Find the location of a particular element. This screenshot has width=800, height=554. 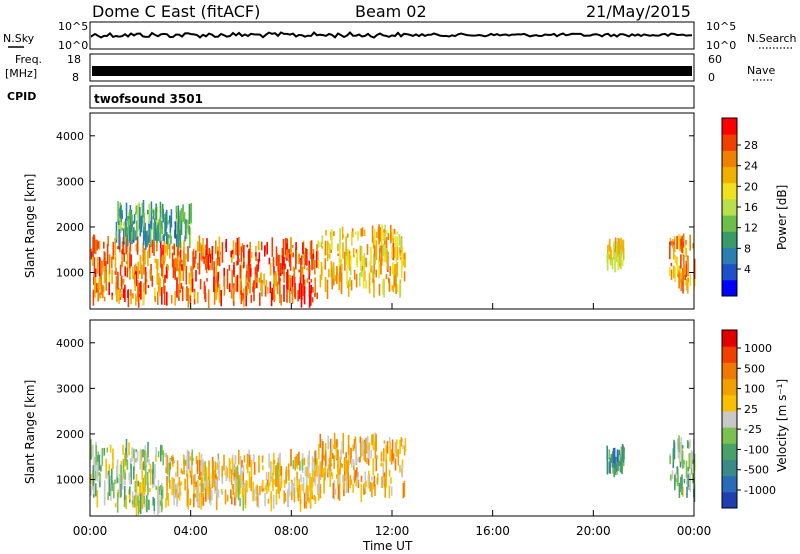

xtick-label: 08:00 is located at coordinates (291, 531).